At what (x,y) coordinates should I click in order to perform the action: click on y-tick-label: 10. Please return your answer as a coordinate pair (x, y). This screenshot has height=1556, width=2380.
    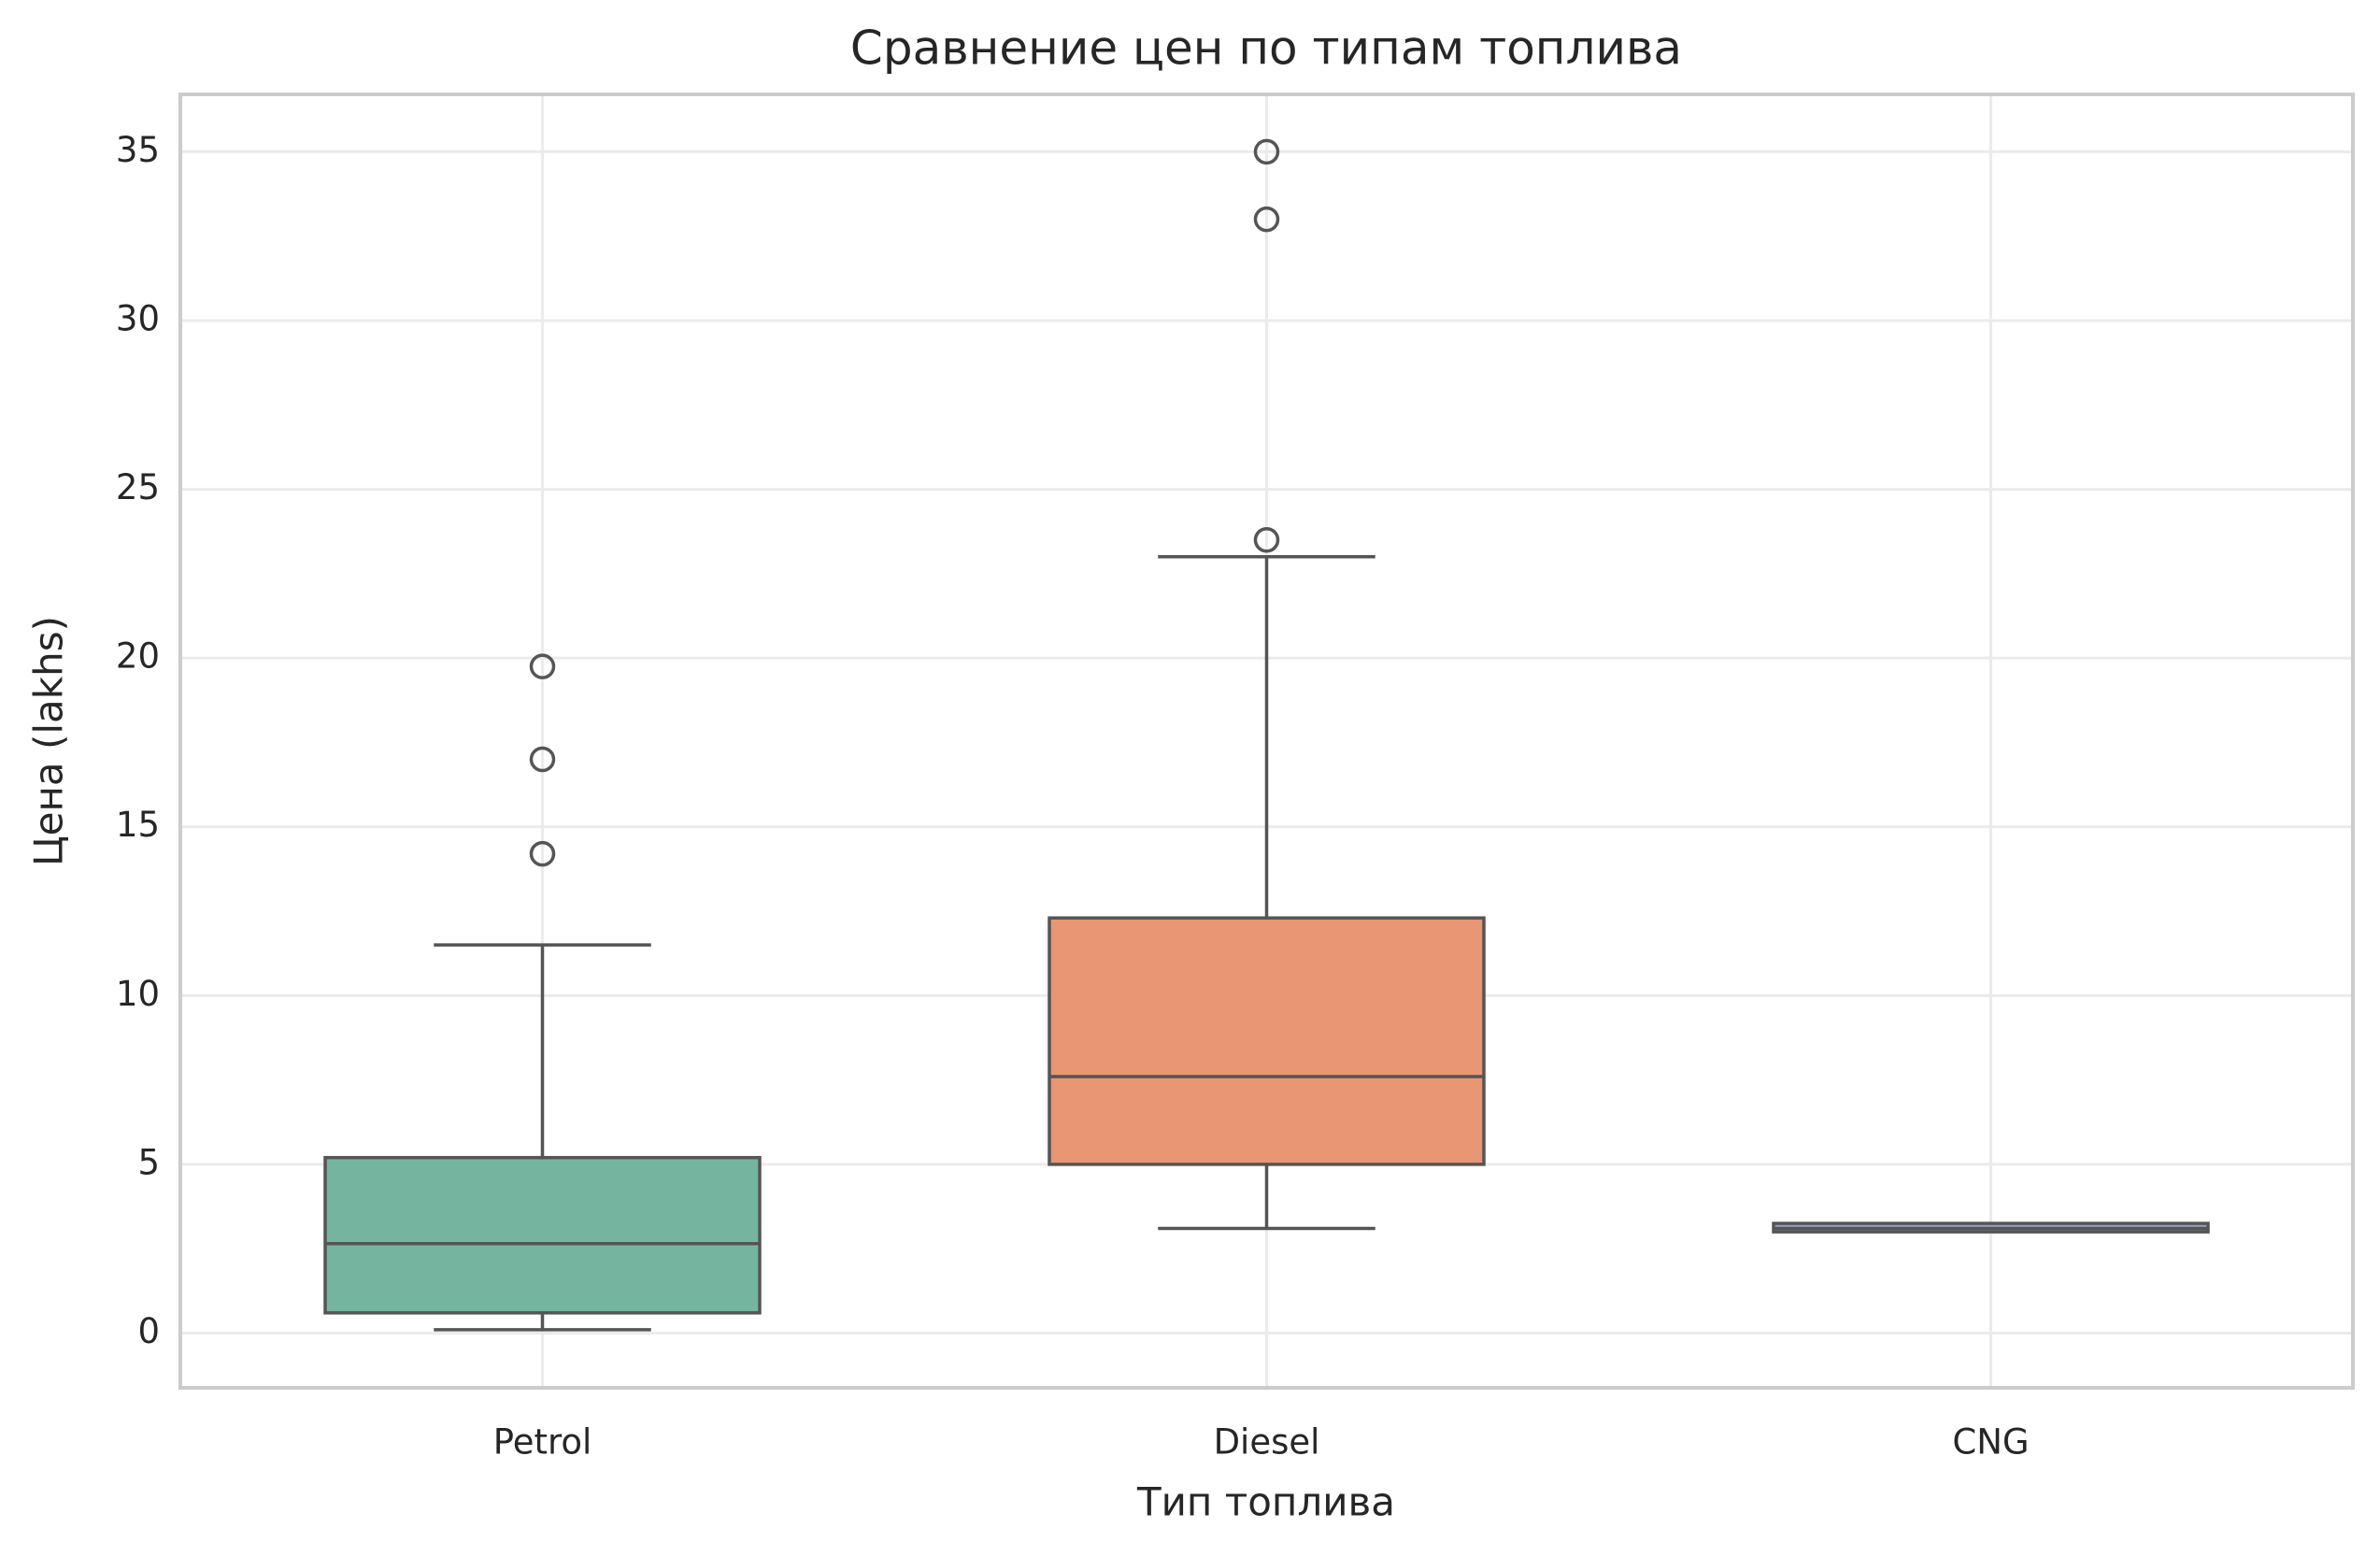
    Looking at the image, I should click on (138, 994).